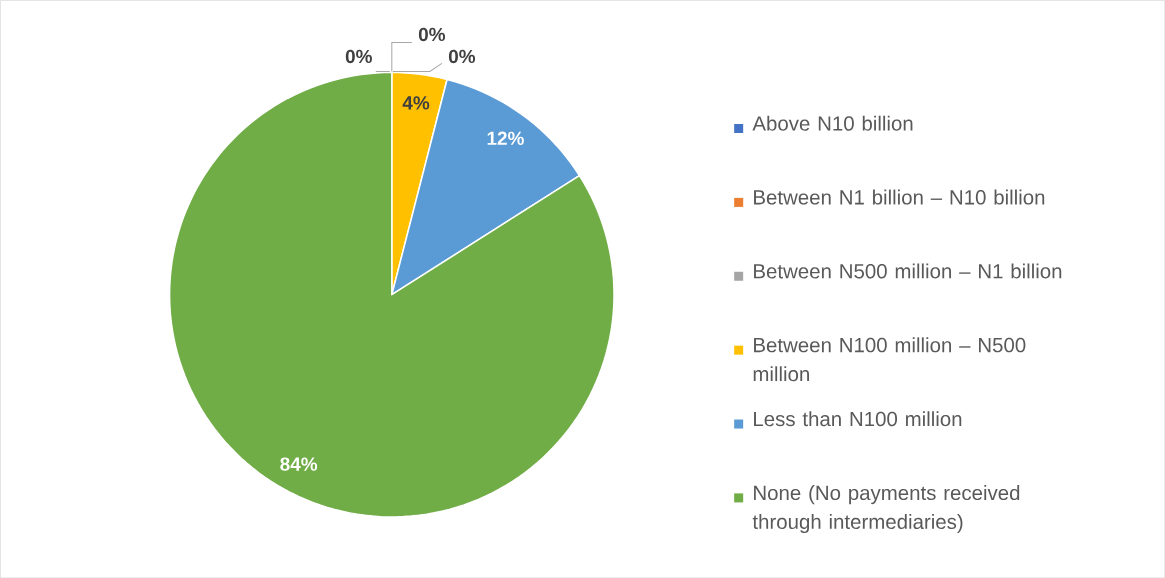  Describe the element at coordinates (908, 271) in the screenshot. I see `legend-label: Between N500 million – N1 billion` at that location.